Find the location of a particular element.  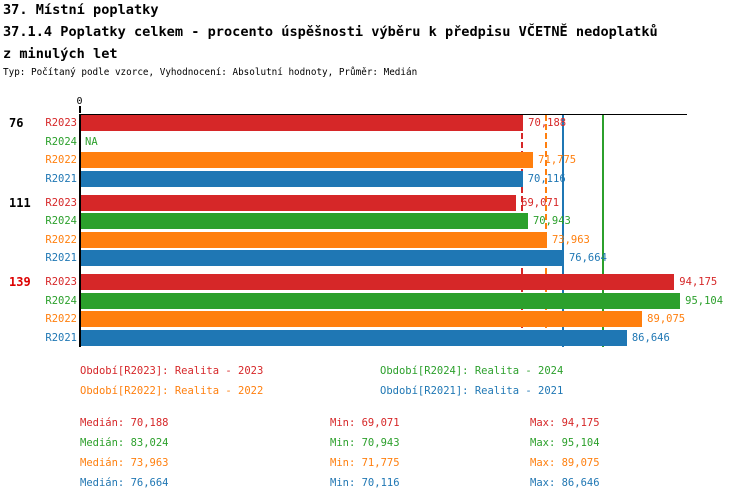

bar-value-label: 76,664 is located at coordinates (587, 258).